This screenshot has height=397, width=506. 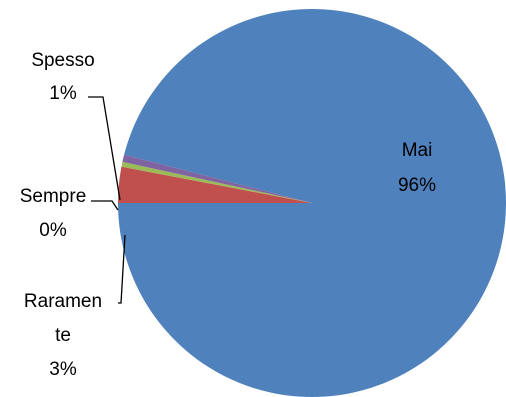 I want to click on leader-line-sempre, so click(x=105, y=205).